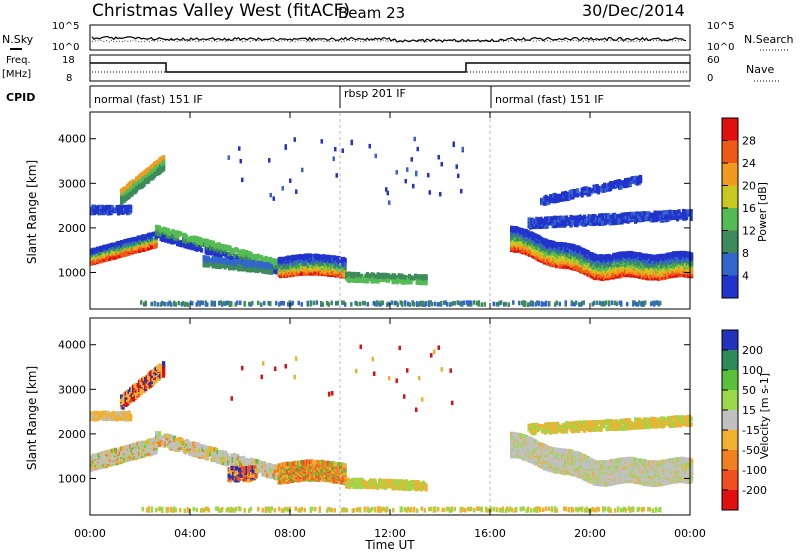  Describe the element at coordinates (65, 47) in the screenshot. I see `noise-left-tick-bottom: 10^0` at that location.